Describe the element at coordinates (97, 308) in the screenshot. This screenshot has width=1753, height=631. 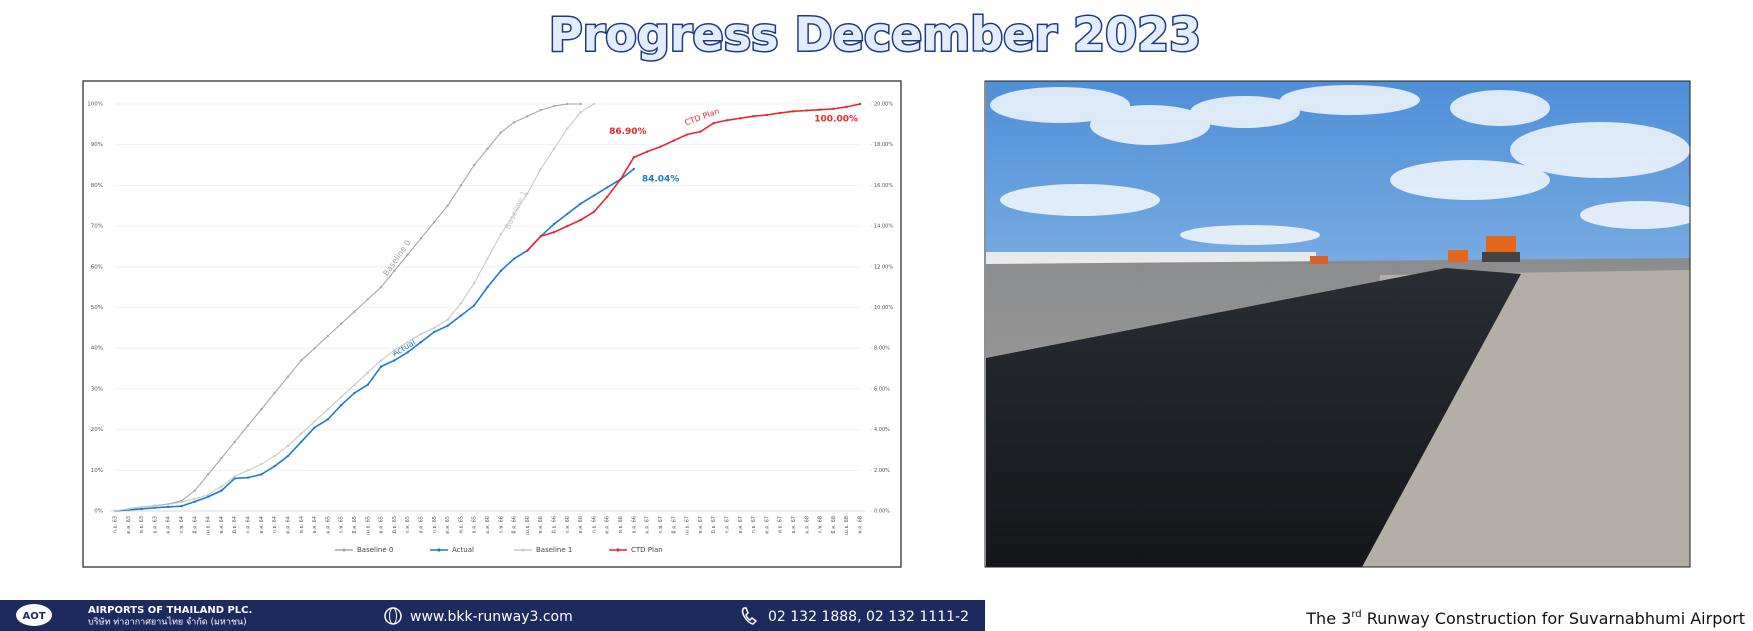
I see `y-tick-label: 50%` at that location.